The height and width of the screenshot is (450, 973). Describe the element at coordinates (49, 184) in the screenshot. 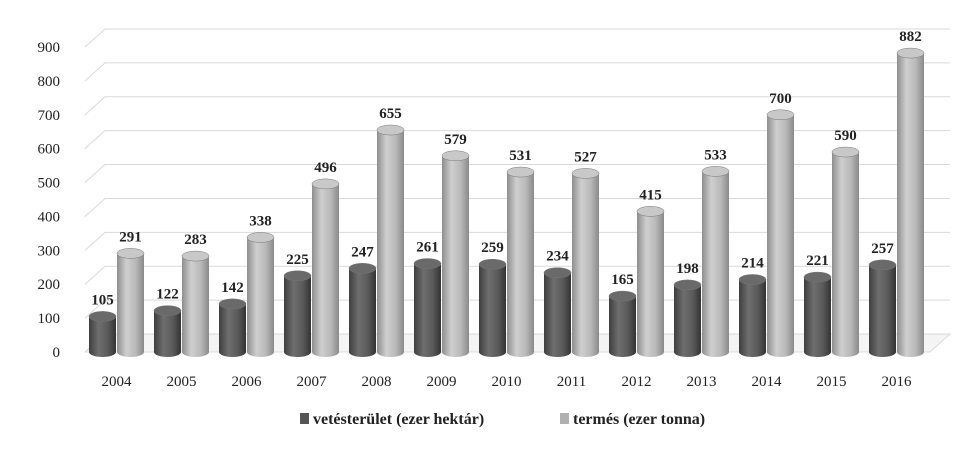

I see `y-tick-label: 500` at that location.